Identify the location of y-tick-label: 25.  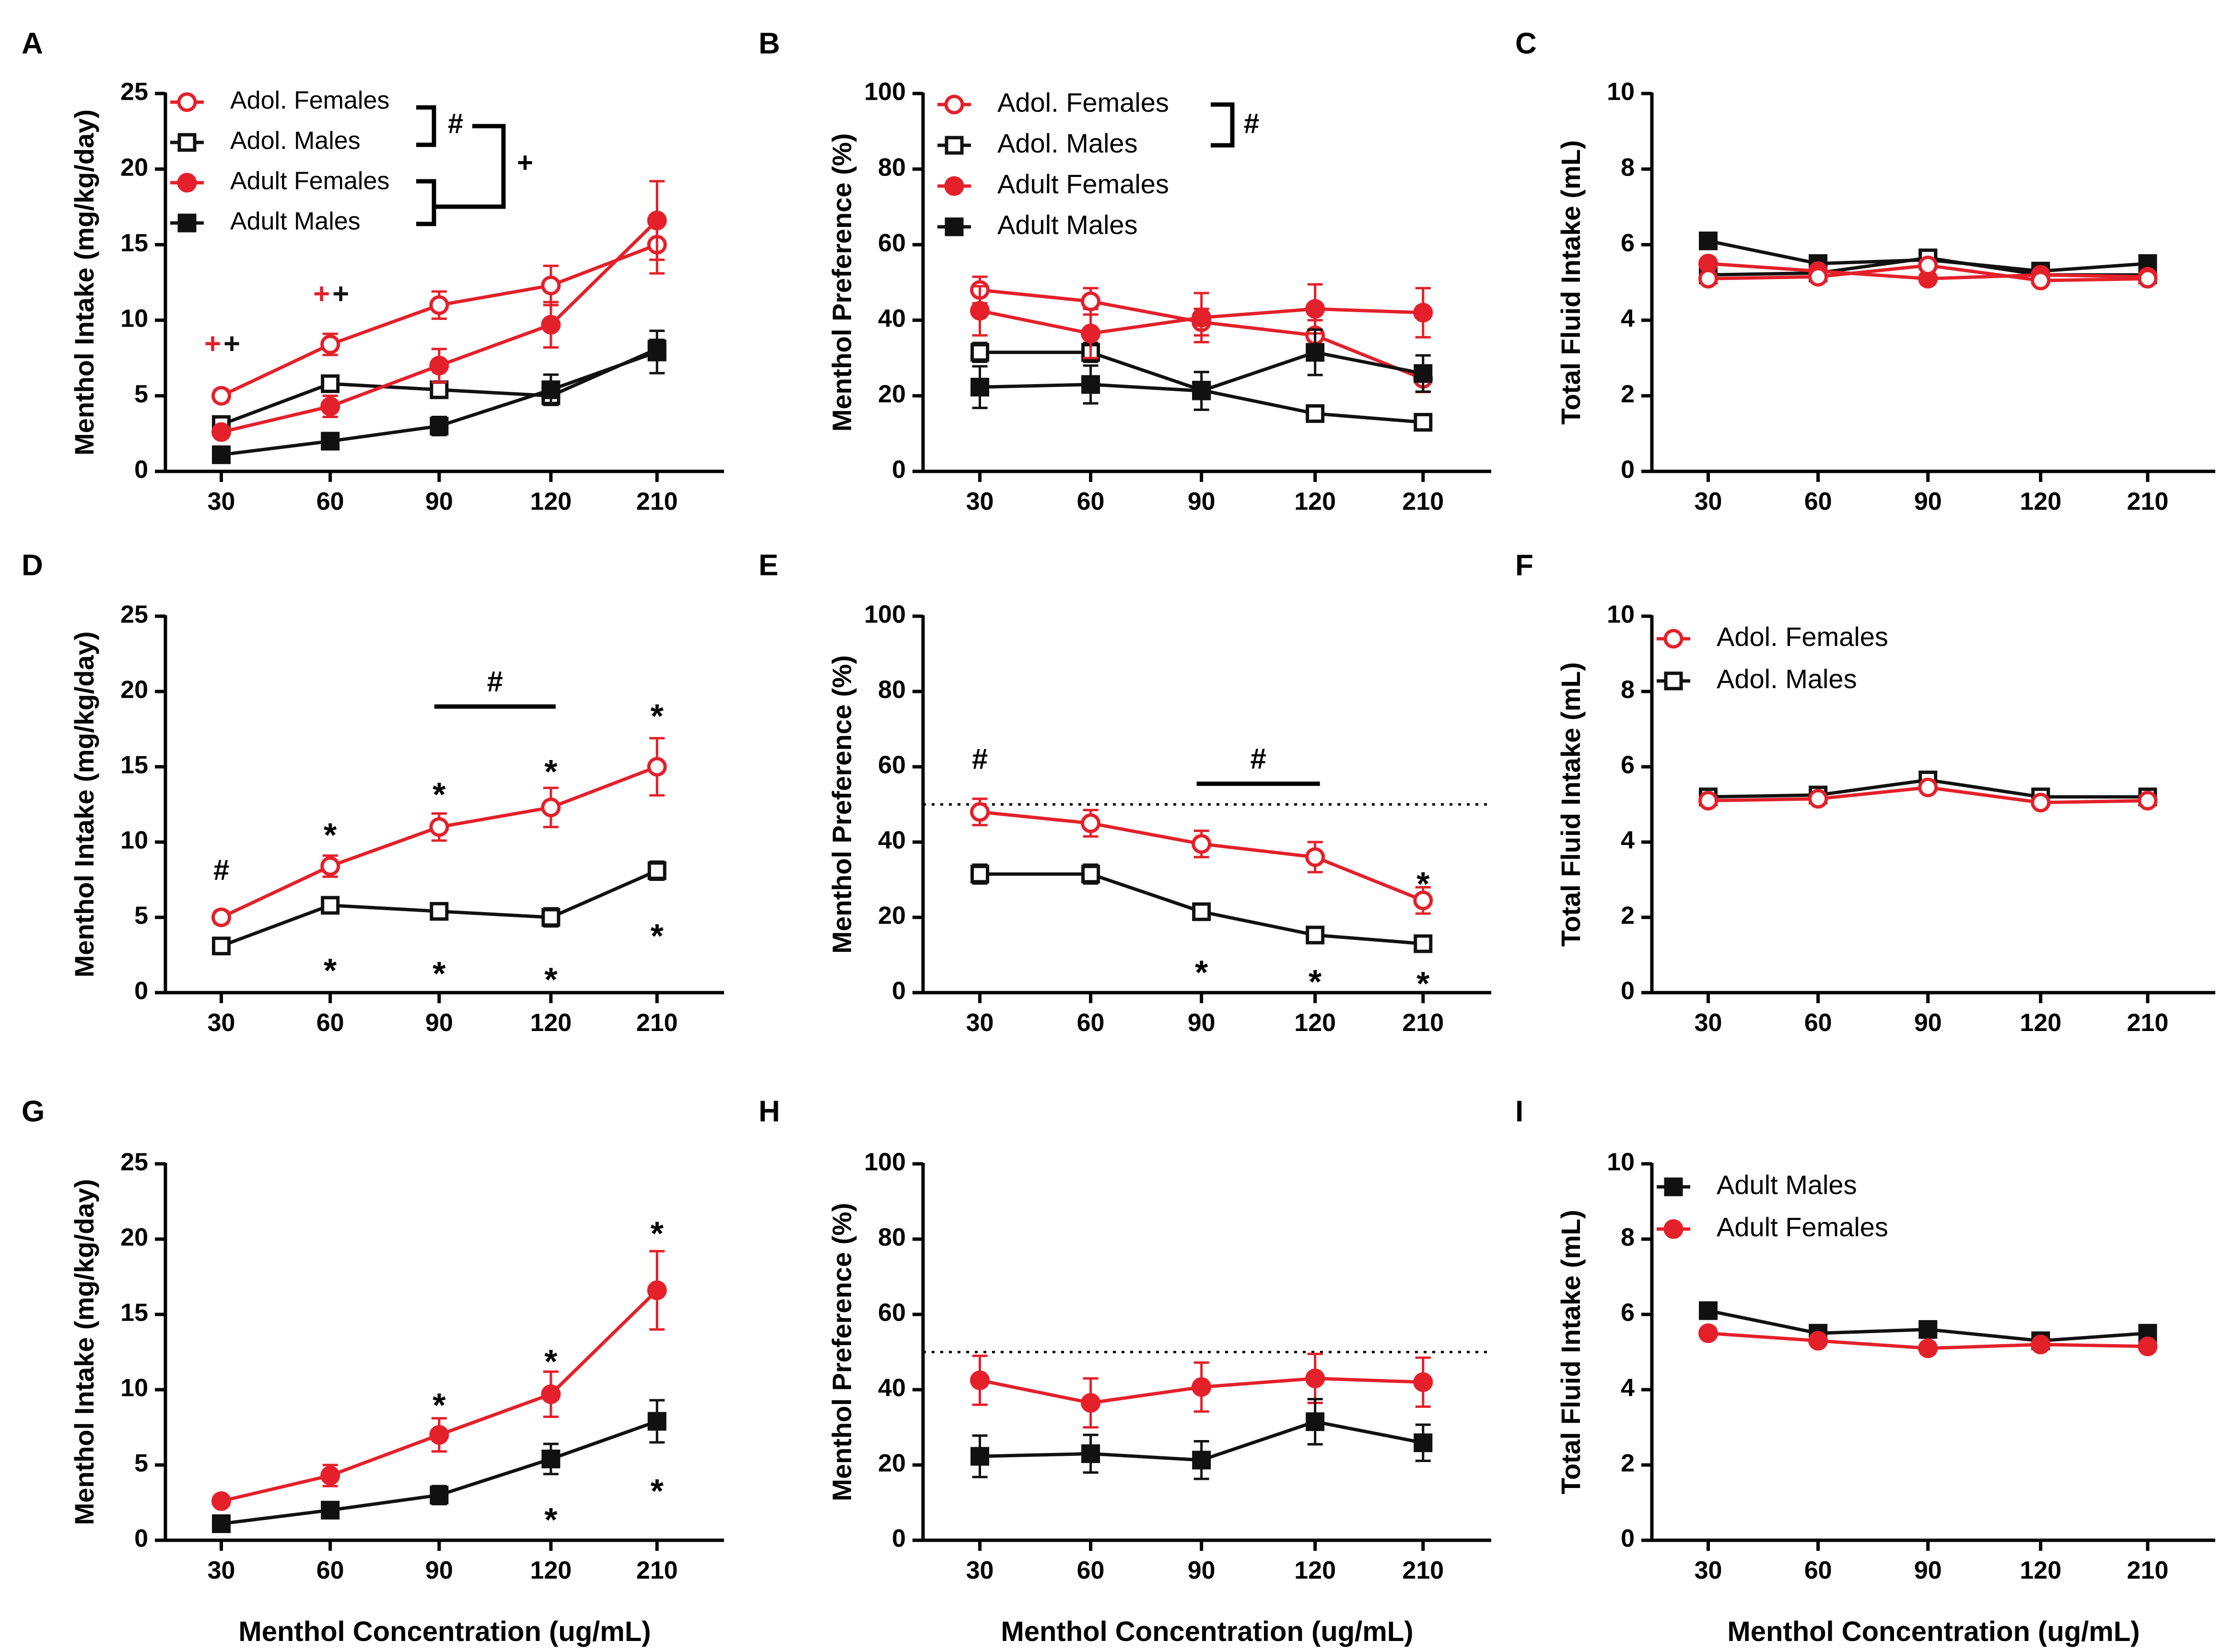
(134, 1162).